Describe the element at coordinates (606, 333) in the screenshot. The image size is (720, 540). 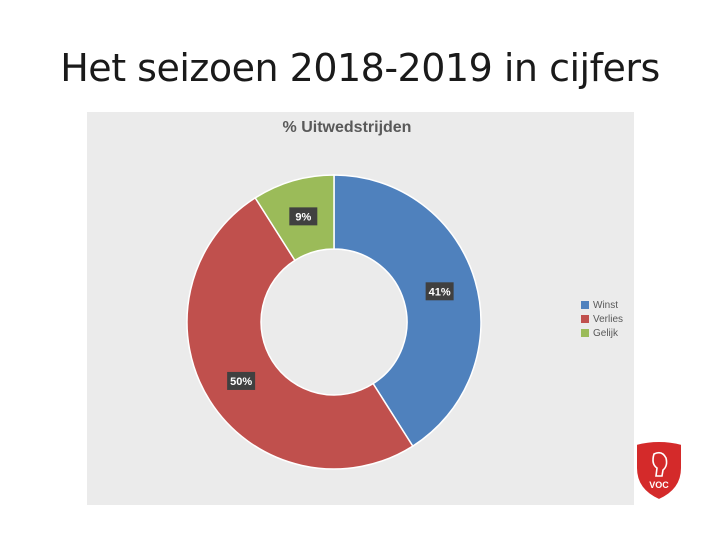
I see `svg-text: Gelijk` at that location.